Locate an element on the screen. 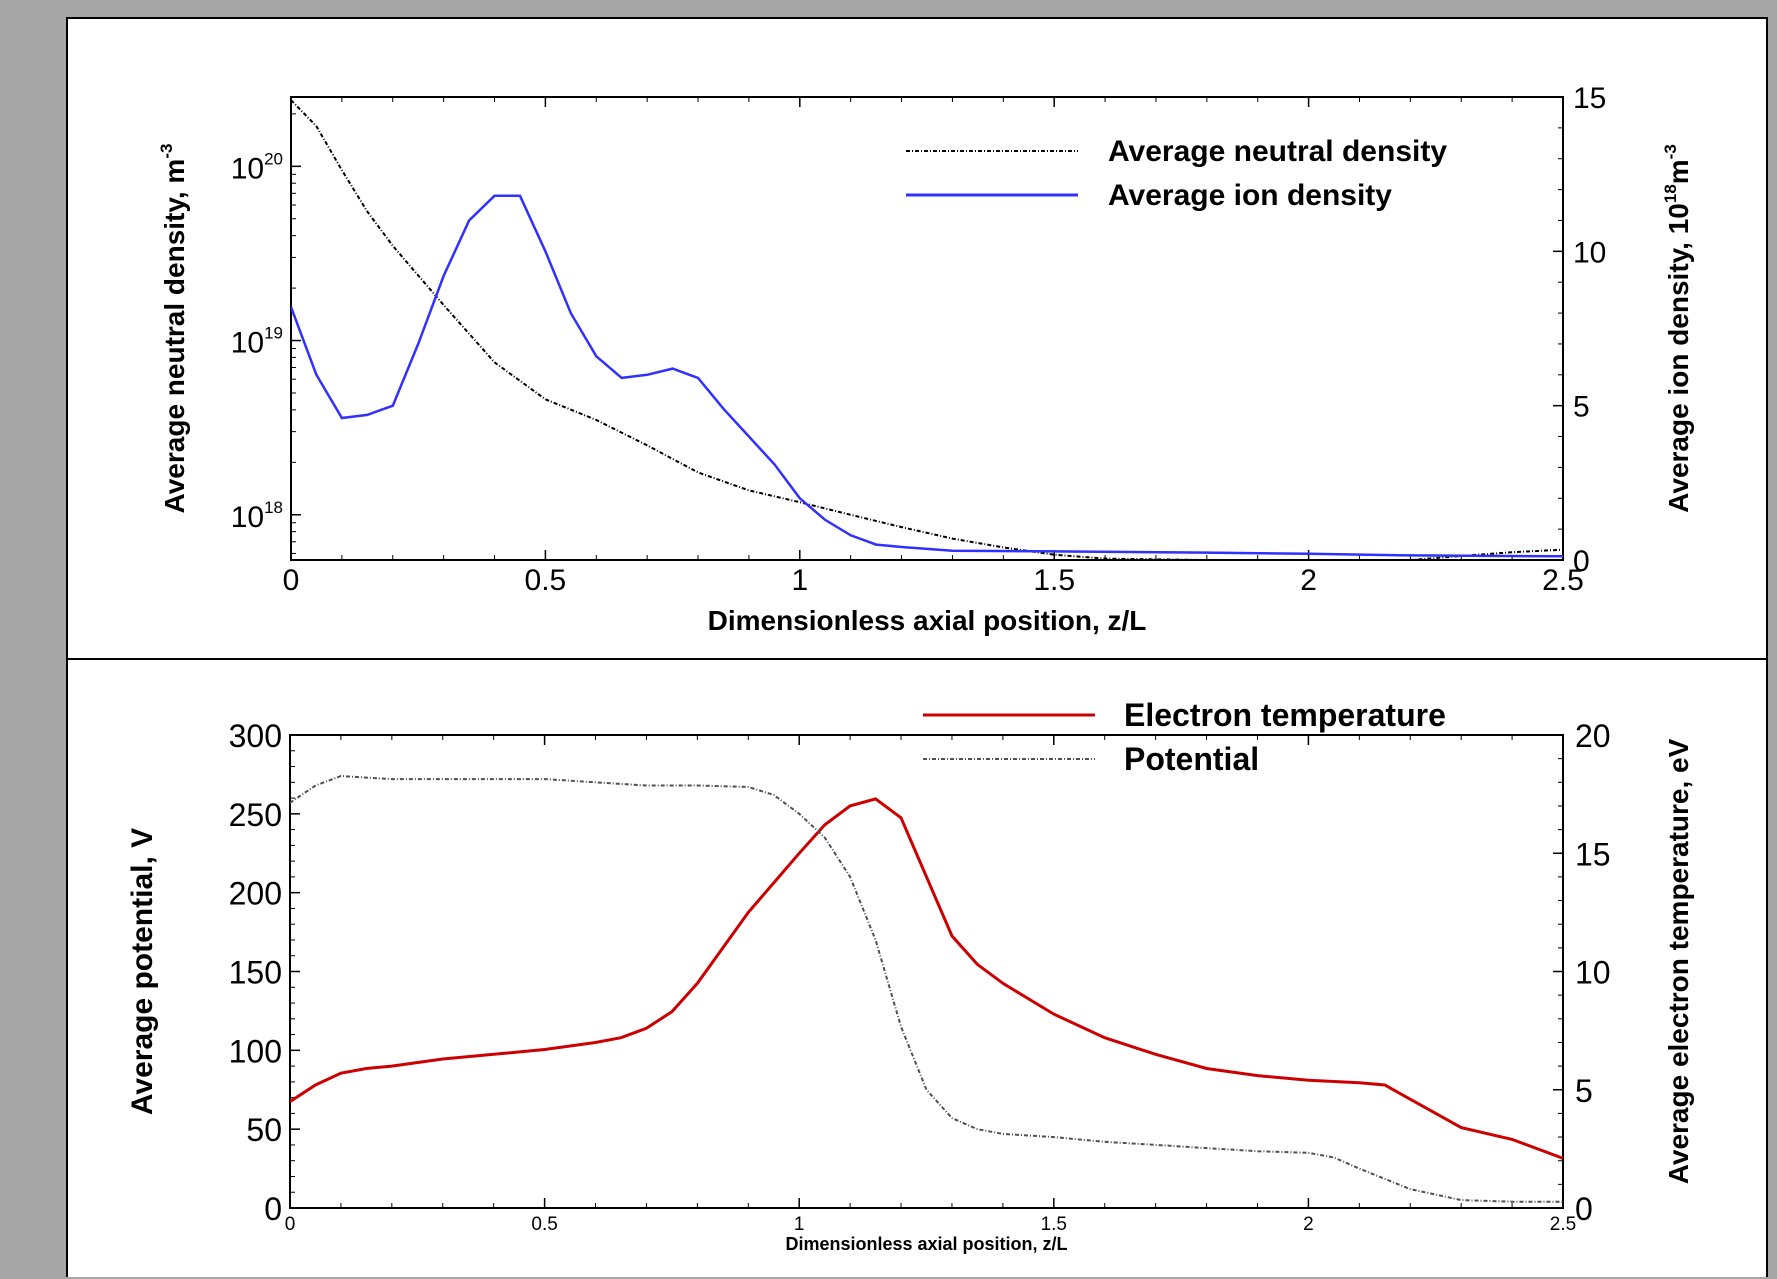 The image size is (1777, 1279). y-left-axis-label: Average neutral density, m-3 is located at coordinates (173, 329).